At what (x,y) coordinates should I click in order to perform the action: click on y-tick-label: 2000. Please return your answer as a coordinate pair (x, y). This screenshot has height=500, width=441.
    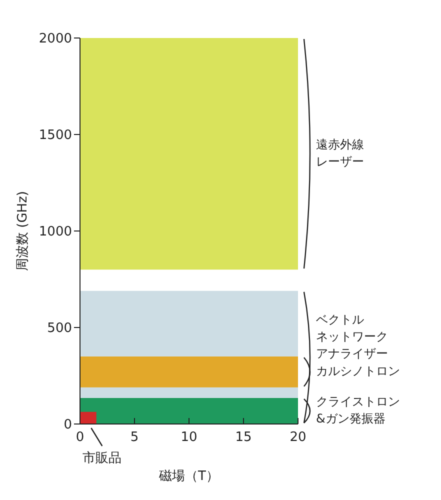
    Looking at the image, I should click on (55, 39).